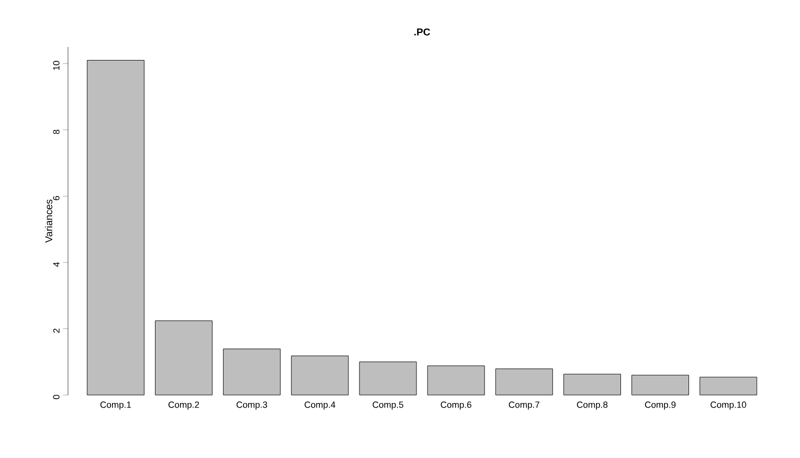 The height and width of the screenshot is (458, 800). I want to click on y-tick-label: 2, so click(56, 330).